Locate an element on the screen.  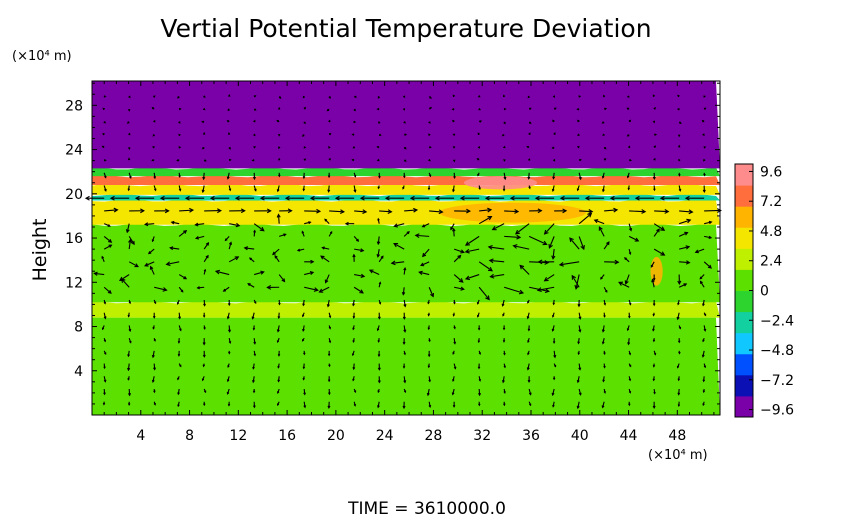
colorbar-tick-label: −9.6 is located at coordinates (777, 411).